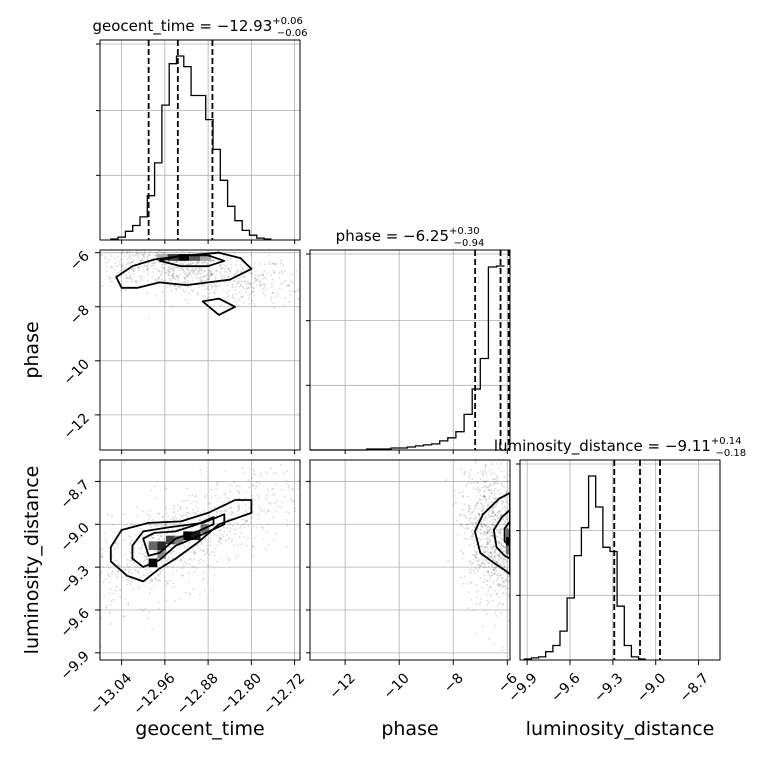  Describe the element at coordinates (199, 729) in the screenshot. I see `x-axis-label-geocent_time: geocent_time` at that location.